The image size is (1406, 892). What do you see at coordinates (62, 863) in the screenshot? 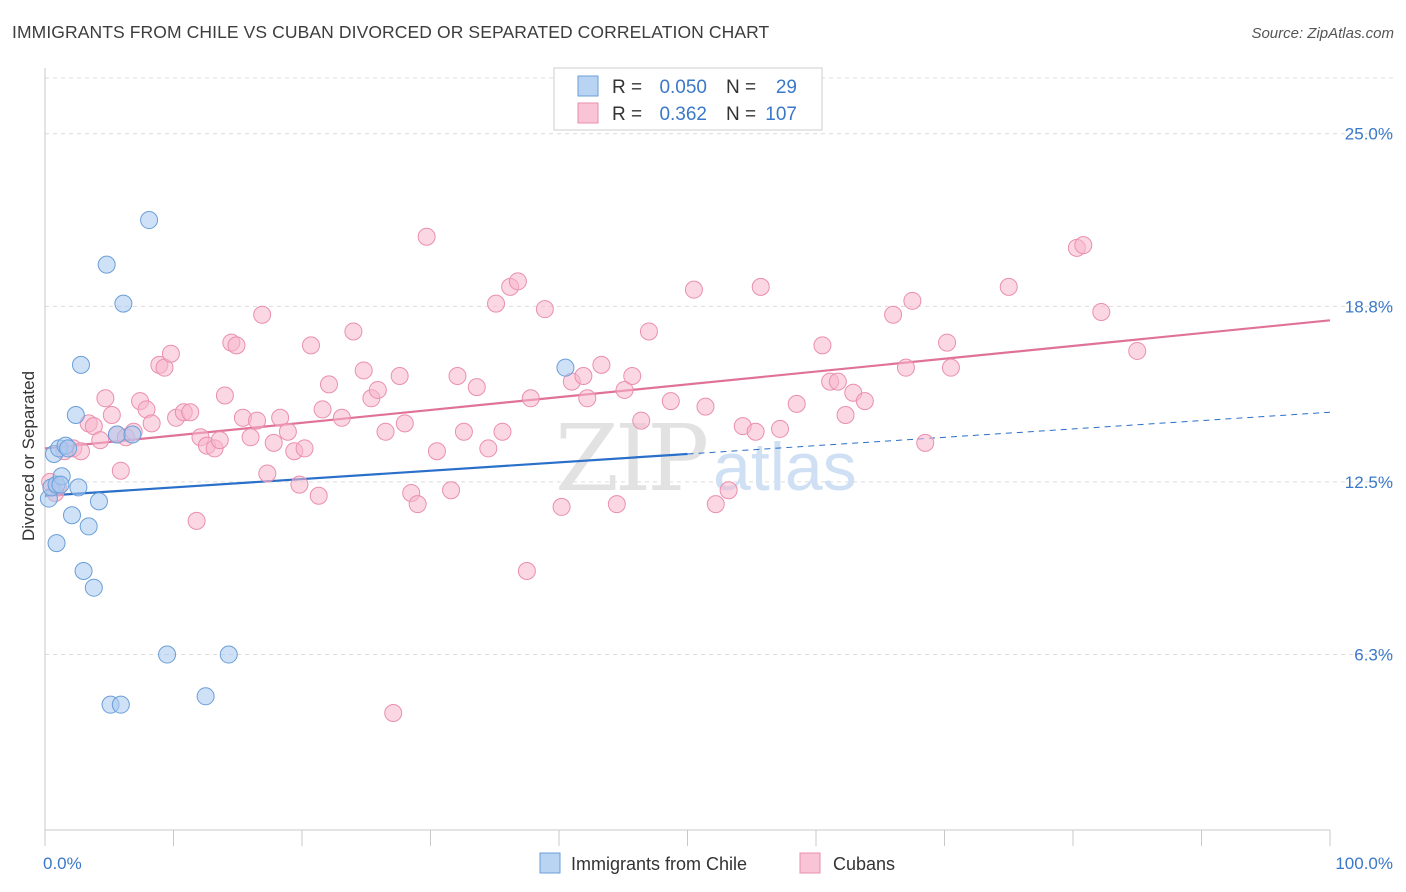
I see `x-tick-label-min: 0.0%` at bounding box center [62, 863].